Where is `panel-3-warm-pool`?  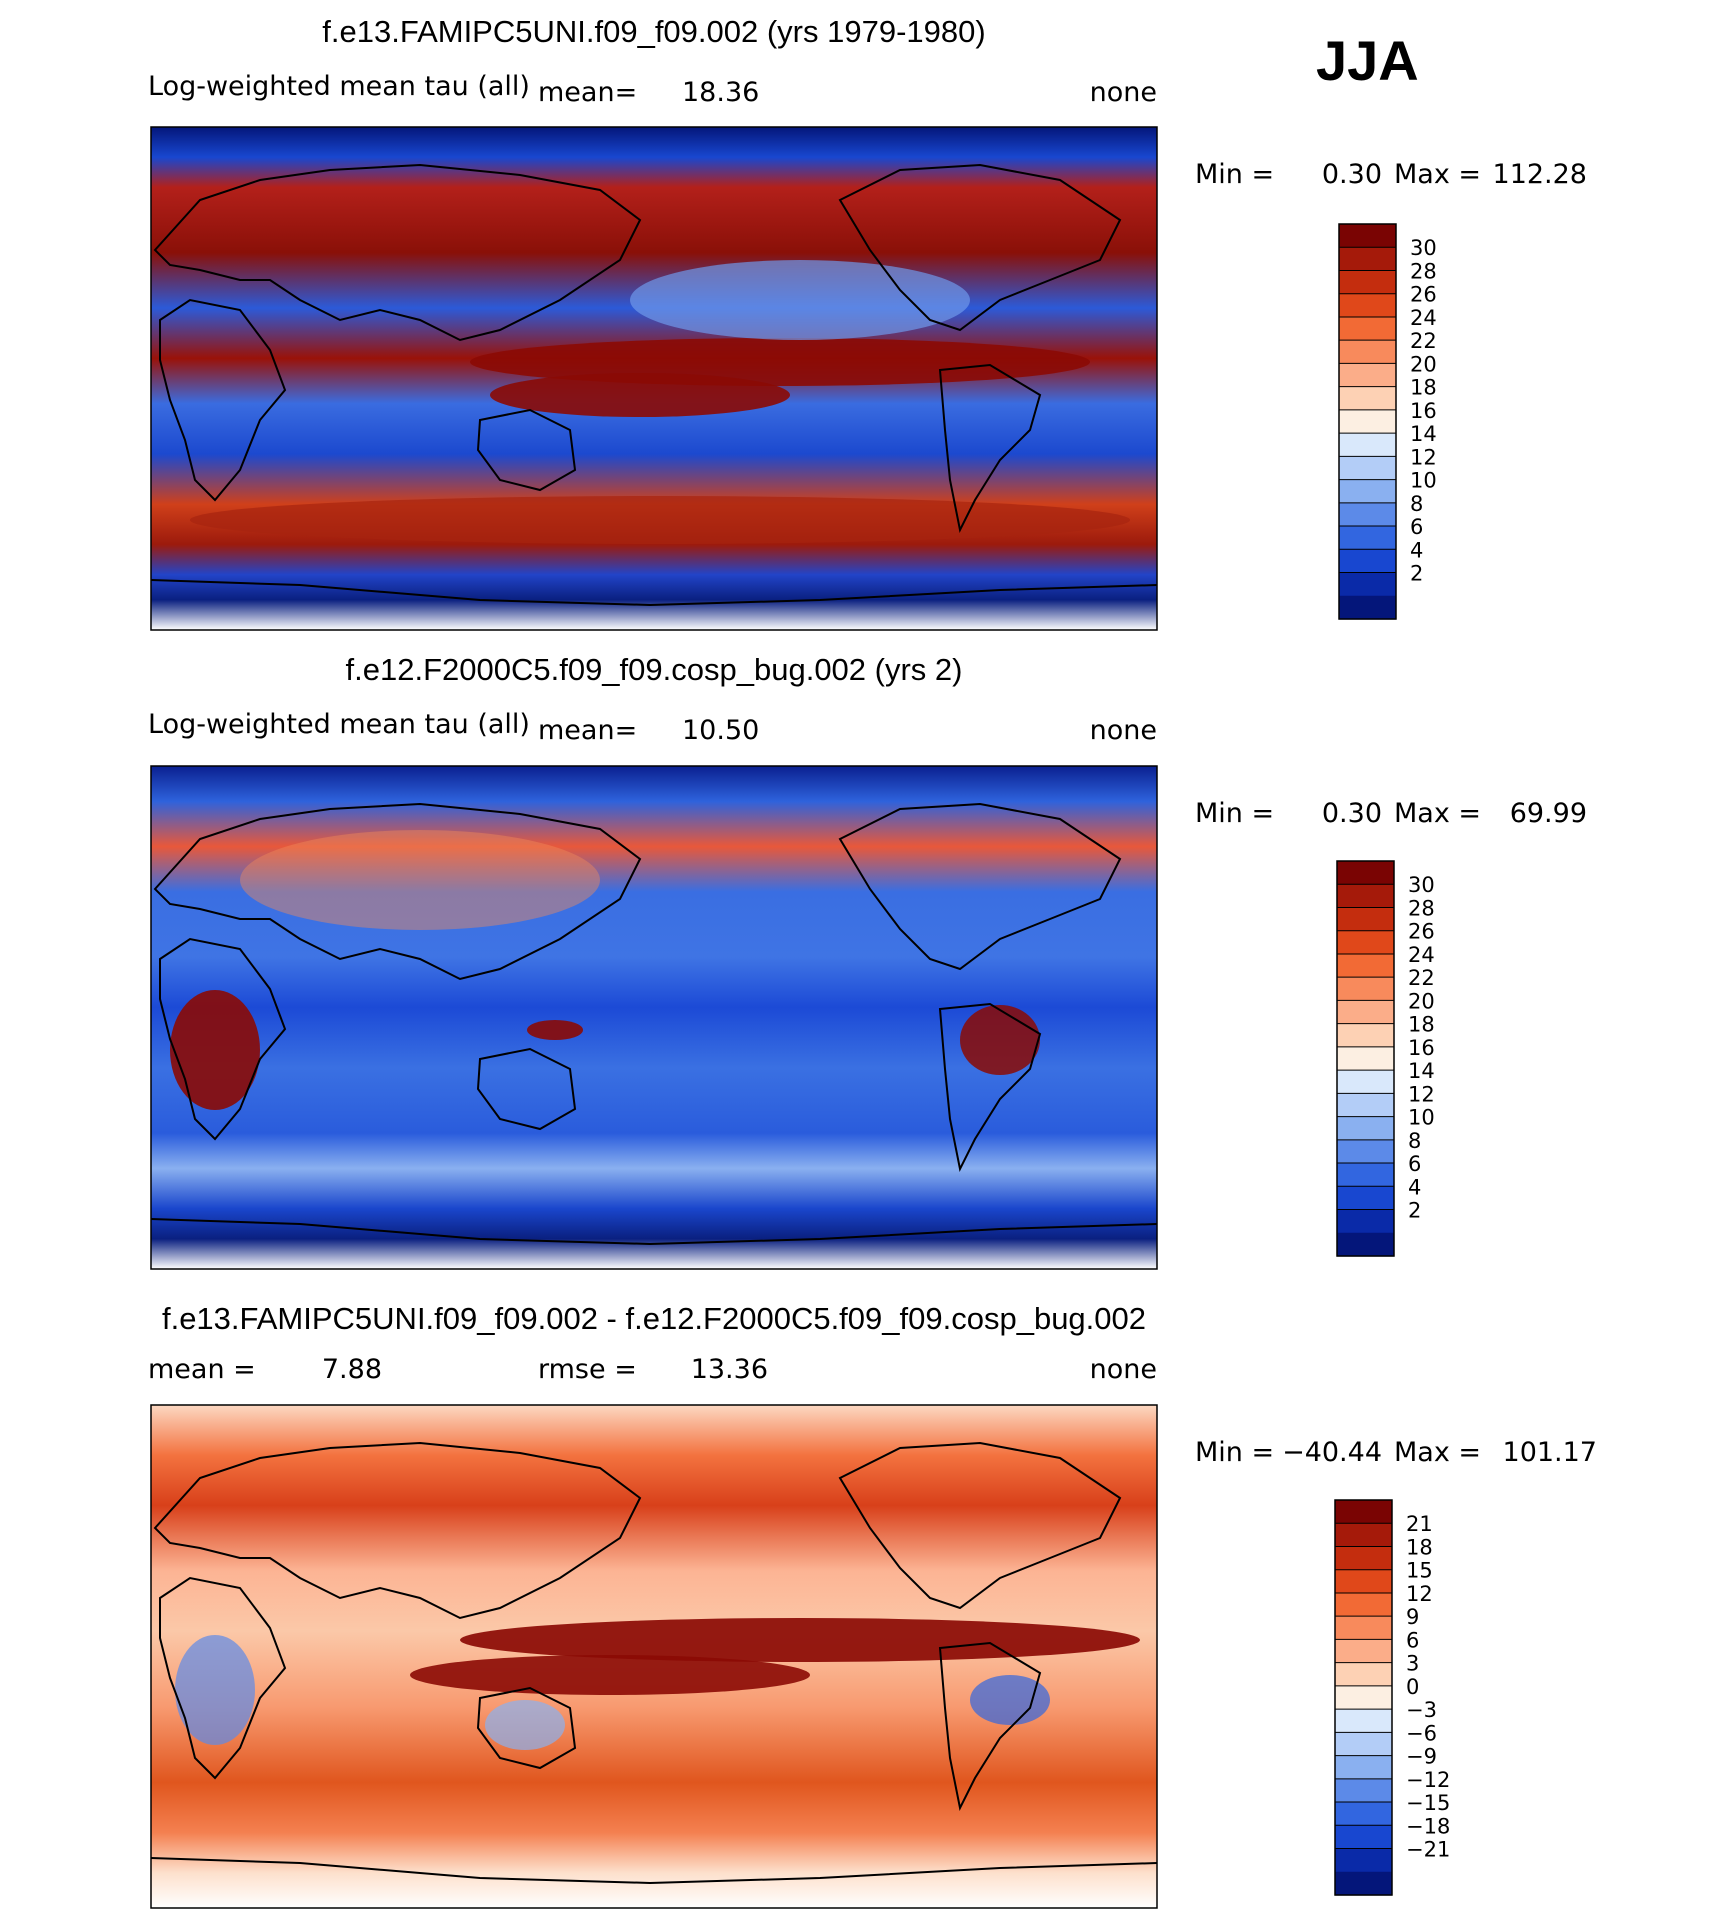
panel-3-warm-pool is located at coordinates (610, 1675).